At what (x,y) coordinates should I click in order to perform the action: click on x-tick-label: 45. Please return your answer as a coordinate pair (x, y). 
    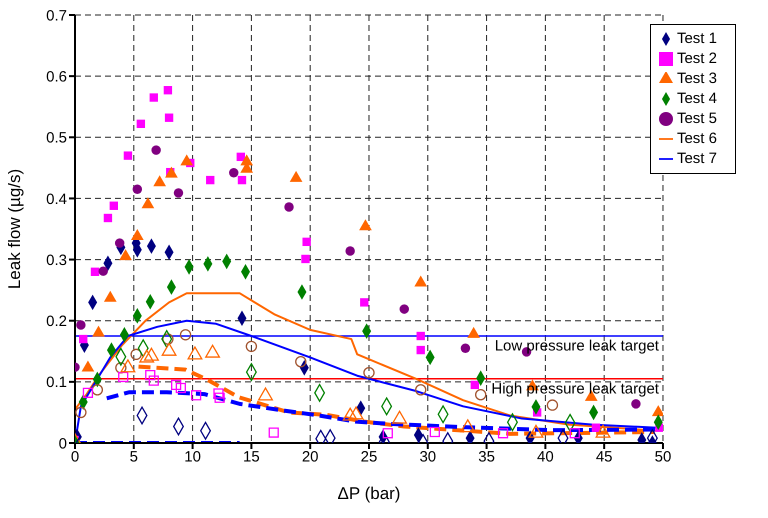
    Looking at the image, I should click on (604, 457).